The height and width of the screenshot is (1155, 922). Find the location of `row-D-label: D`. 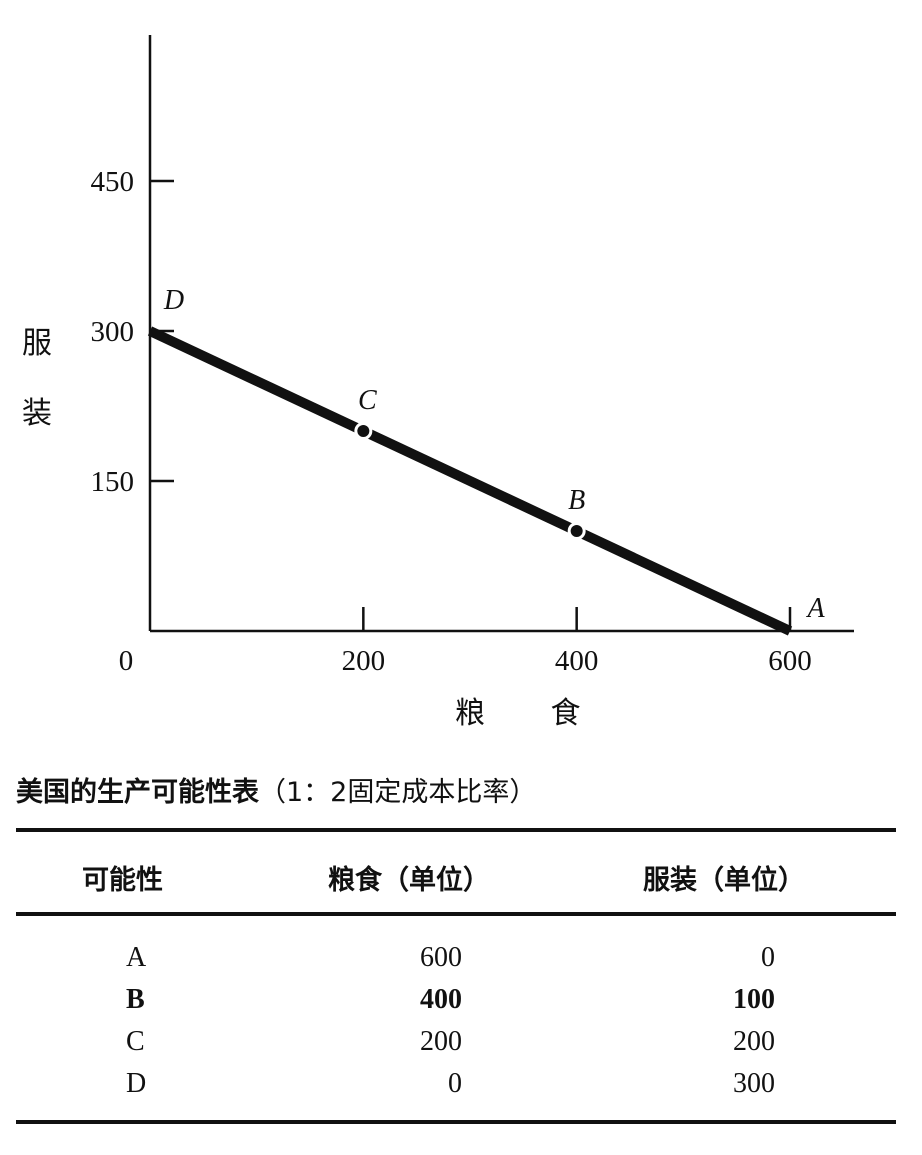

row-D-label: D is located at coordinates (136, 1083).